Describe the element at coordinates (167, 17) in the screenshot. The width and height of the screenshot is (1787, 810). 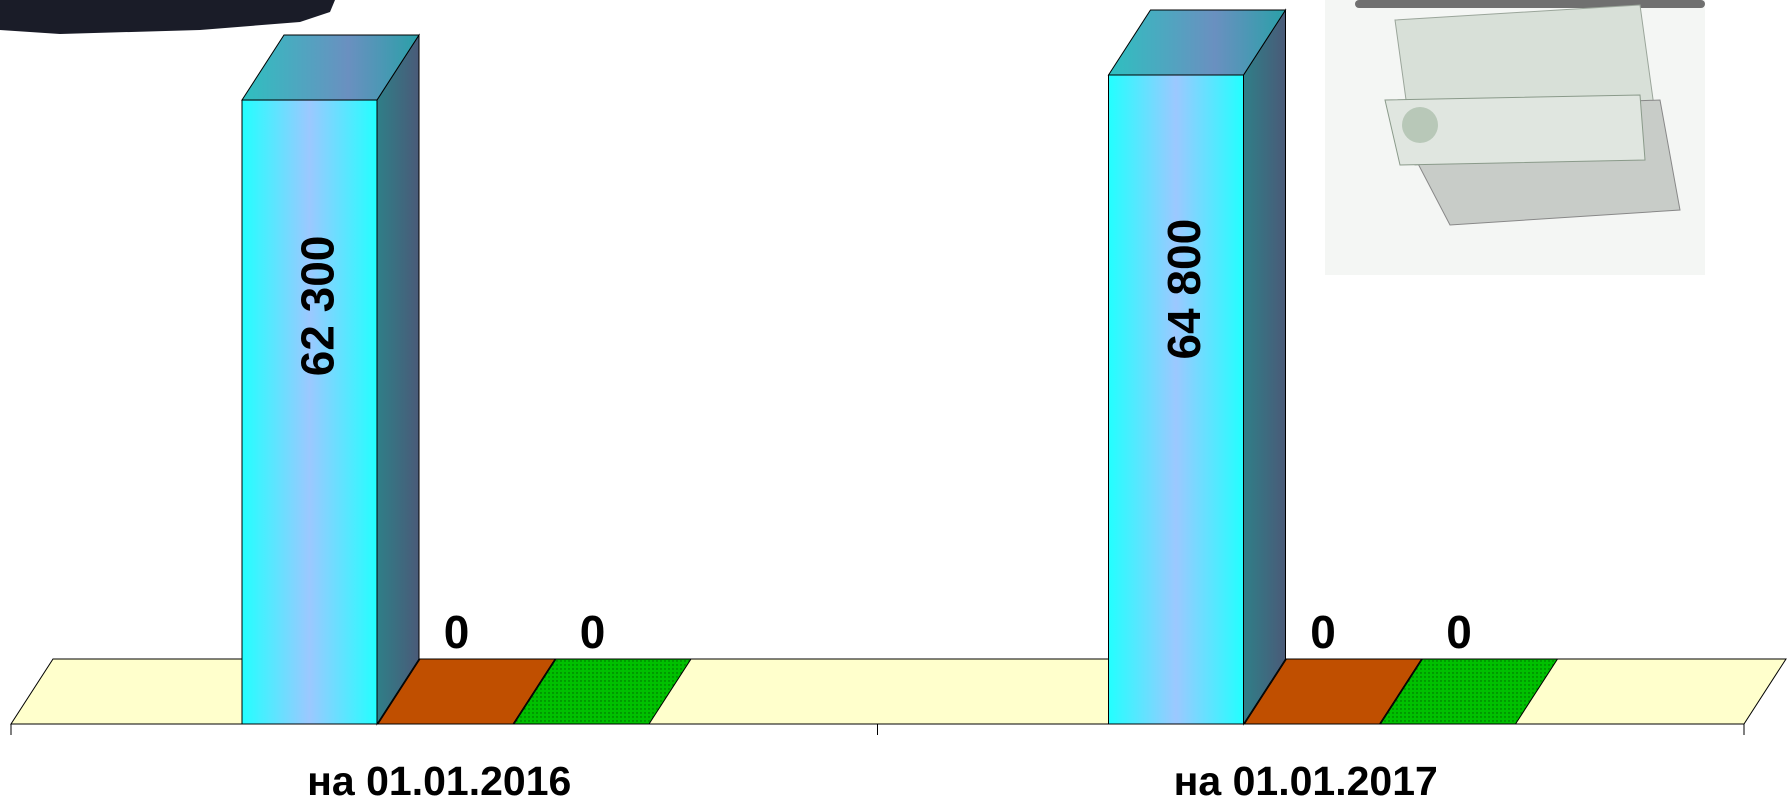
I see `decor-picture` at that location.